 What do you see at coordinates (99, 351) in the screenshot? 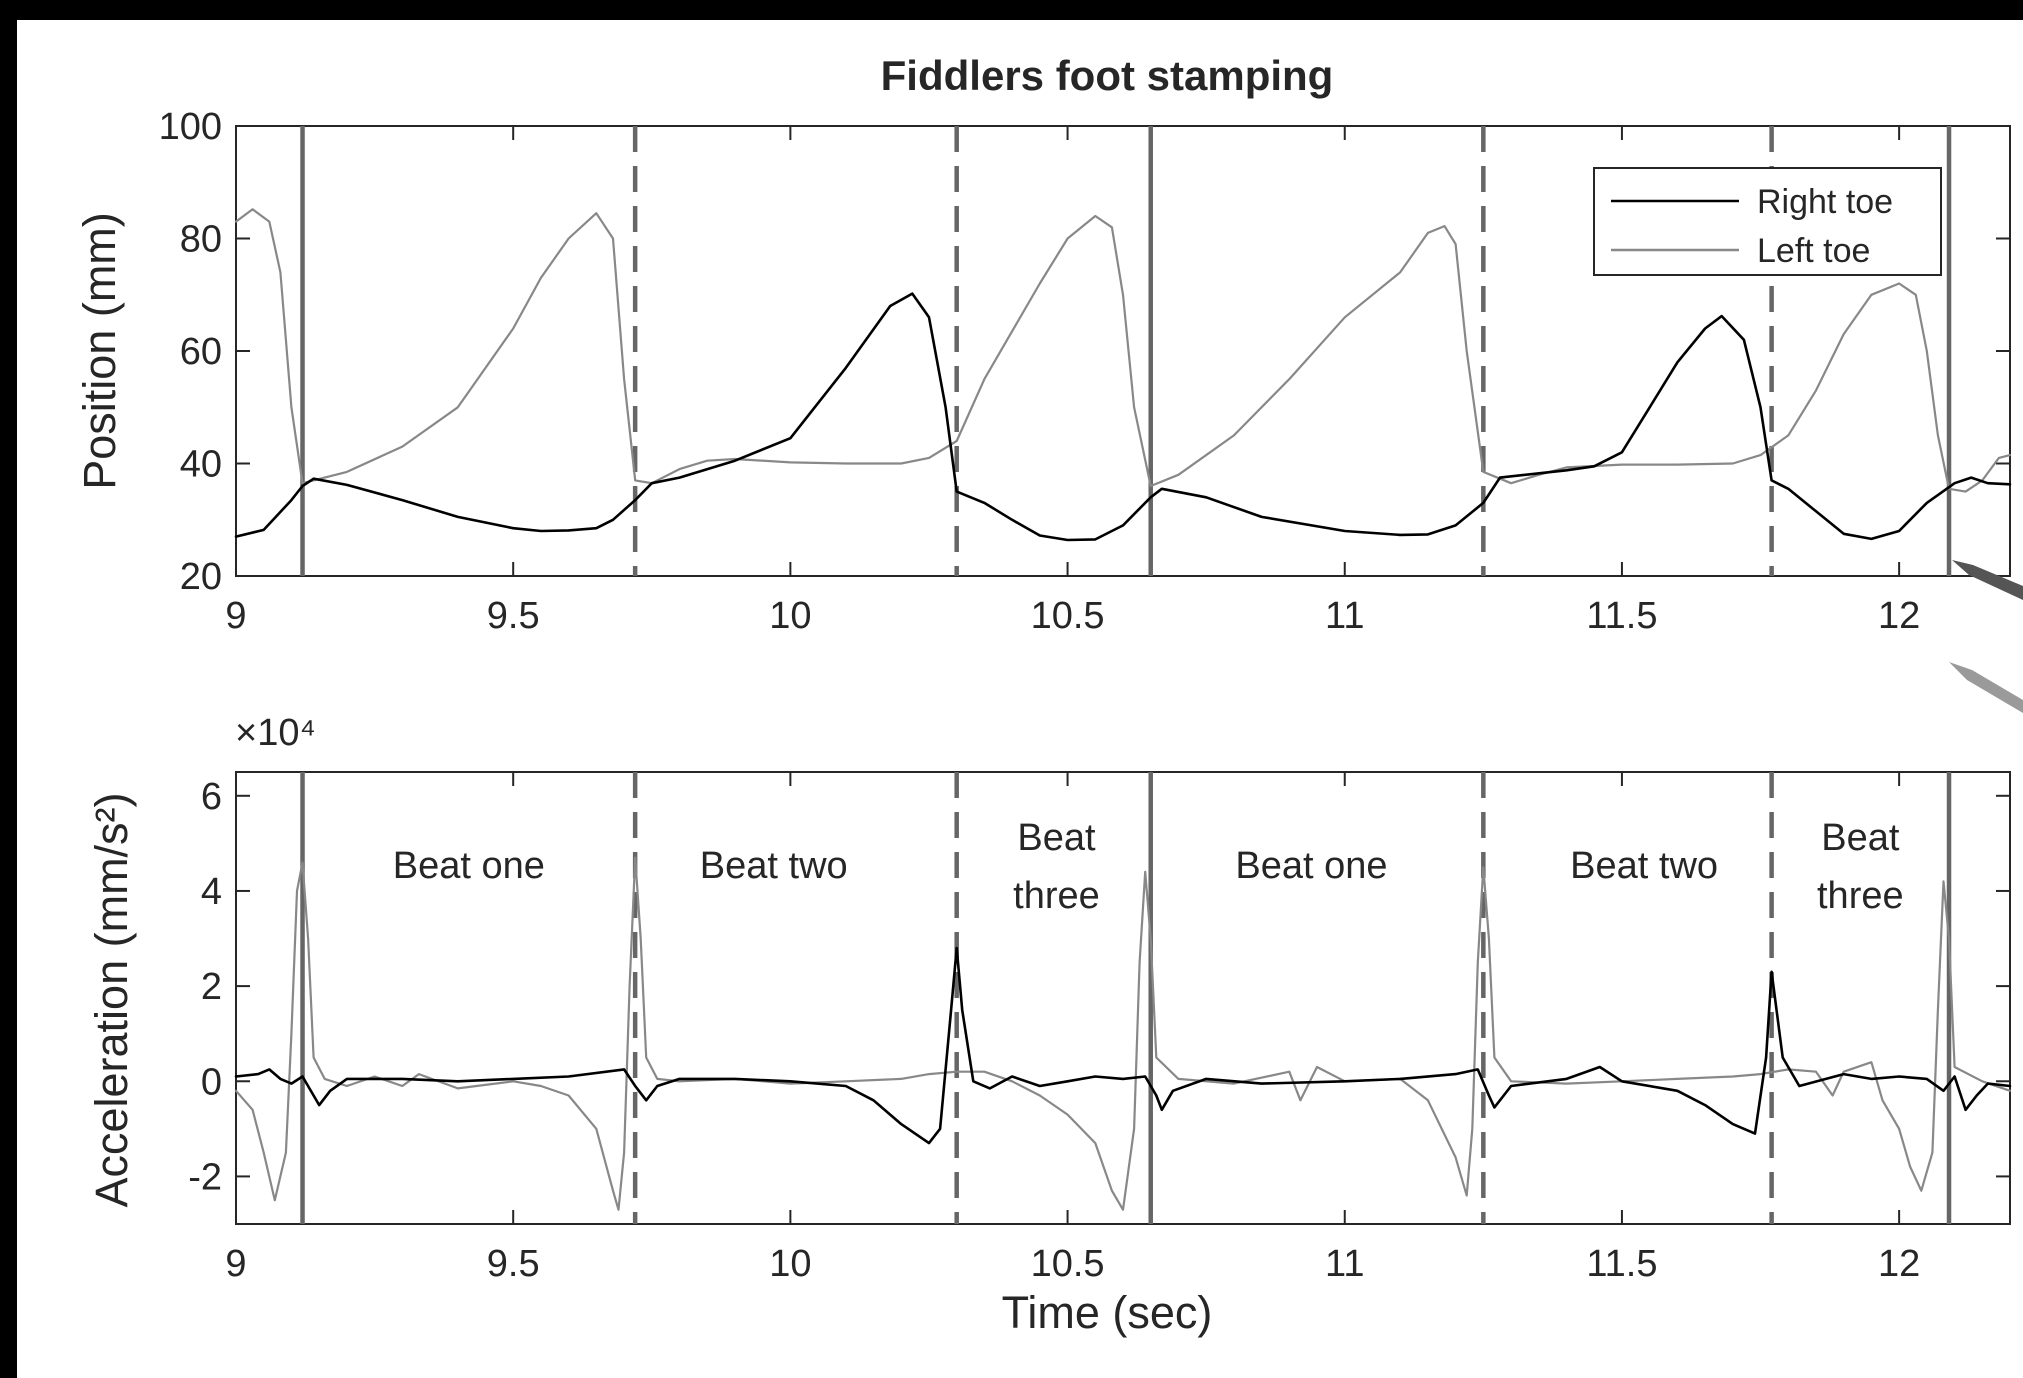
I see `position-y-label: Position (mm)` at bounding box center [99, 351].